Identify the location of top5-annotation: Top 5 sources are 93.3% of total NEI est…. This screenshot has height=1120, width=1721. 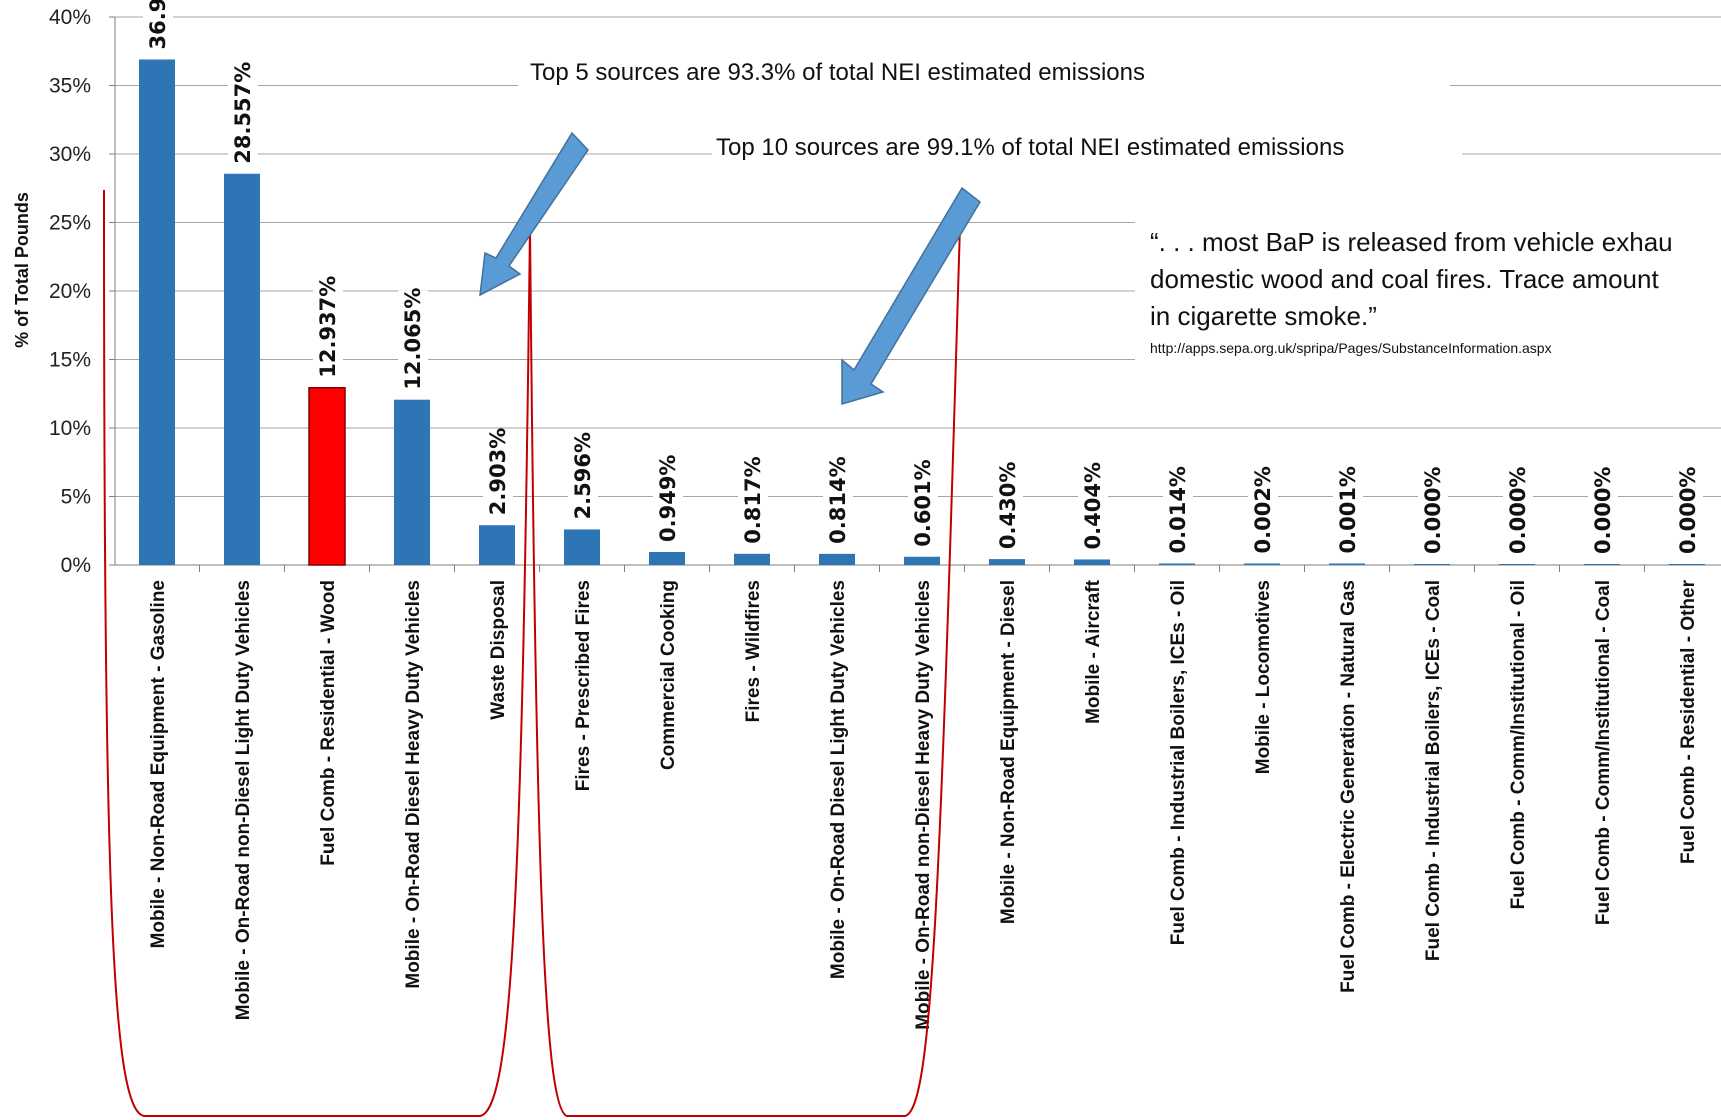
(837, 72).